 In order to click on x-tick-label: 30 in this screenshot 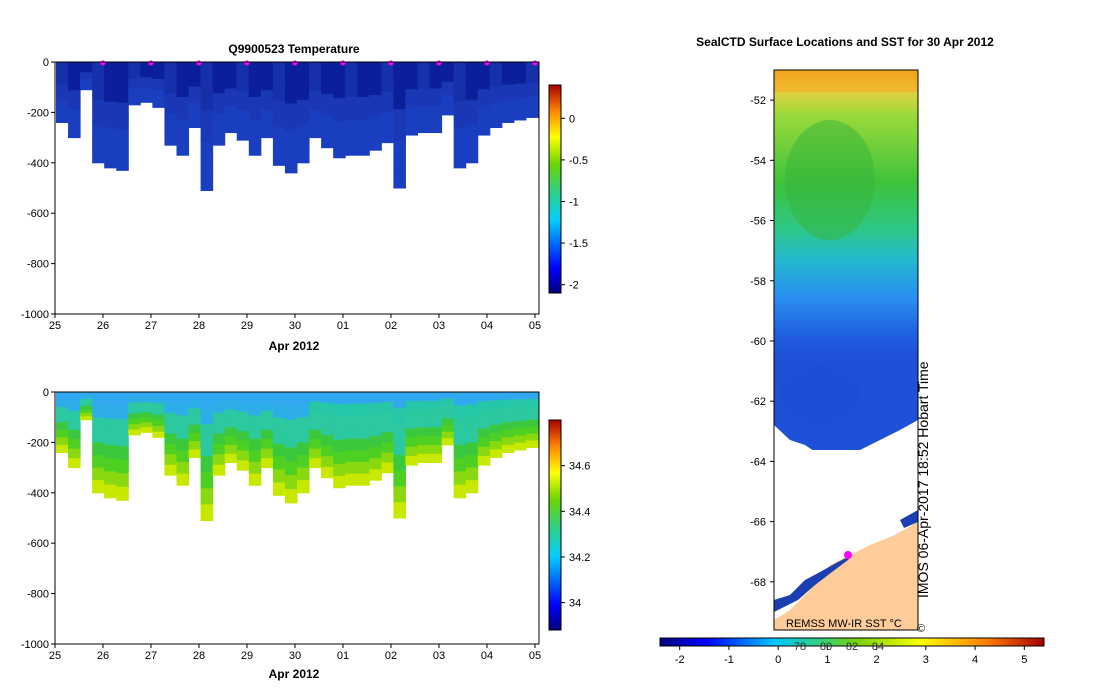, I will do `click(295, 656)`.